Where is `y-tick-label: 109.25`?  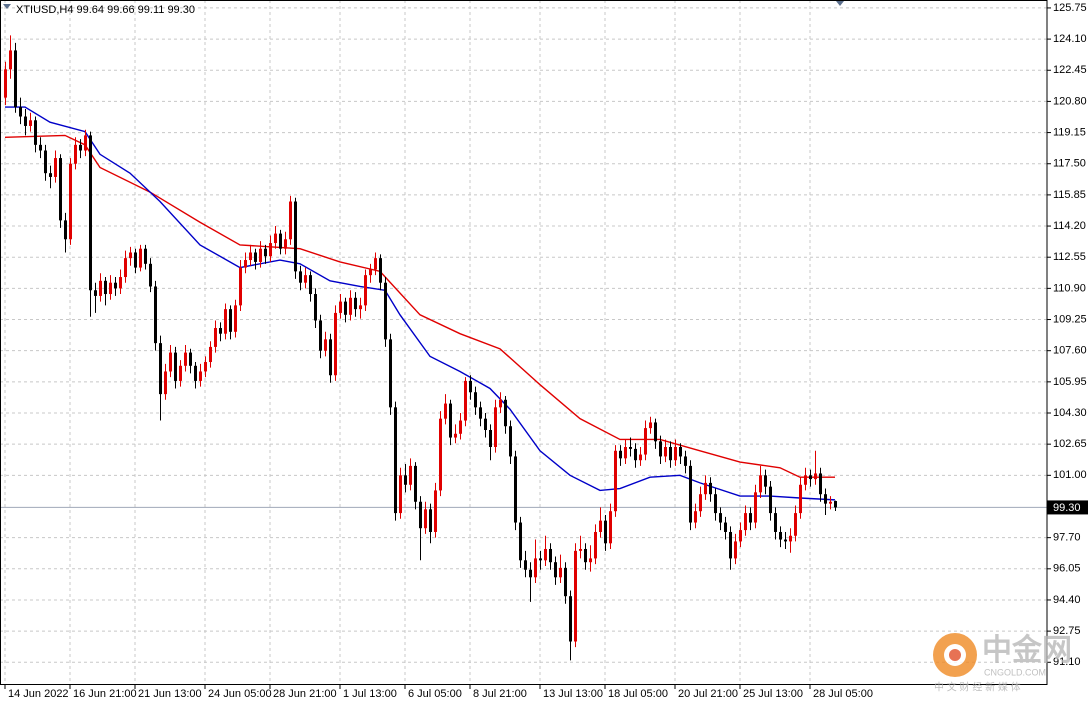
y-tick-label: 109.25 is located at coordinates (1070, 319).